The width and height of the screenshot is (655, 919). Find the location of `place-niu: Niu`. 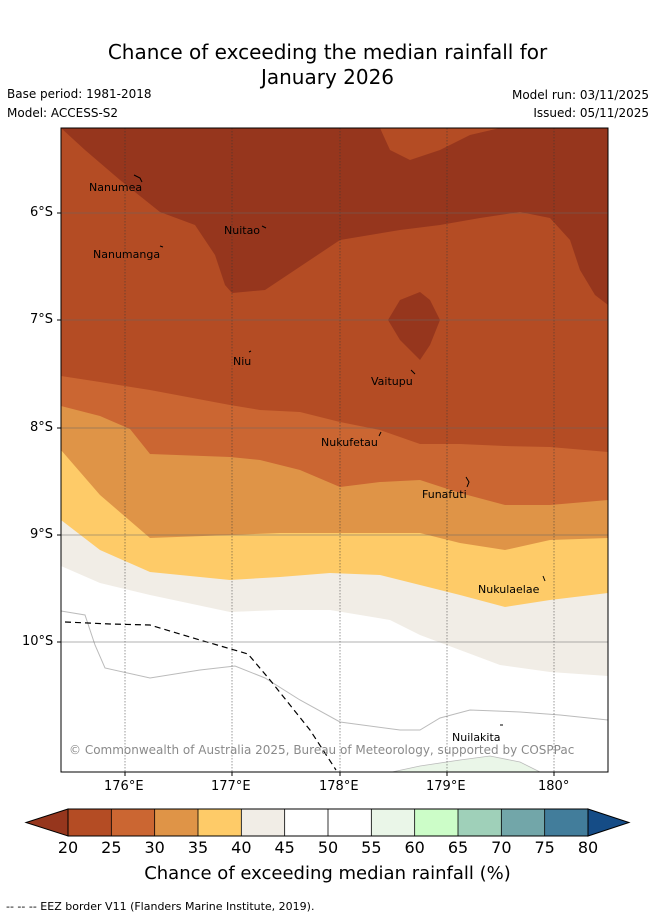

place-niu: Niu is located at coordinates (242, 361).